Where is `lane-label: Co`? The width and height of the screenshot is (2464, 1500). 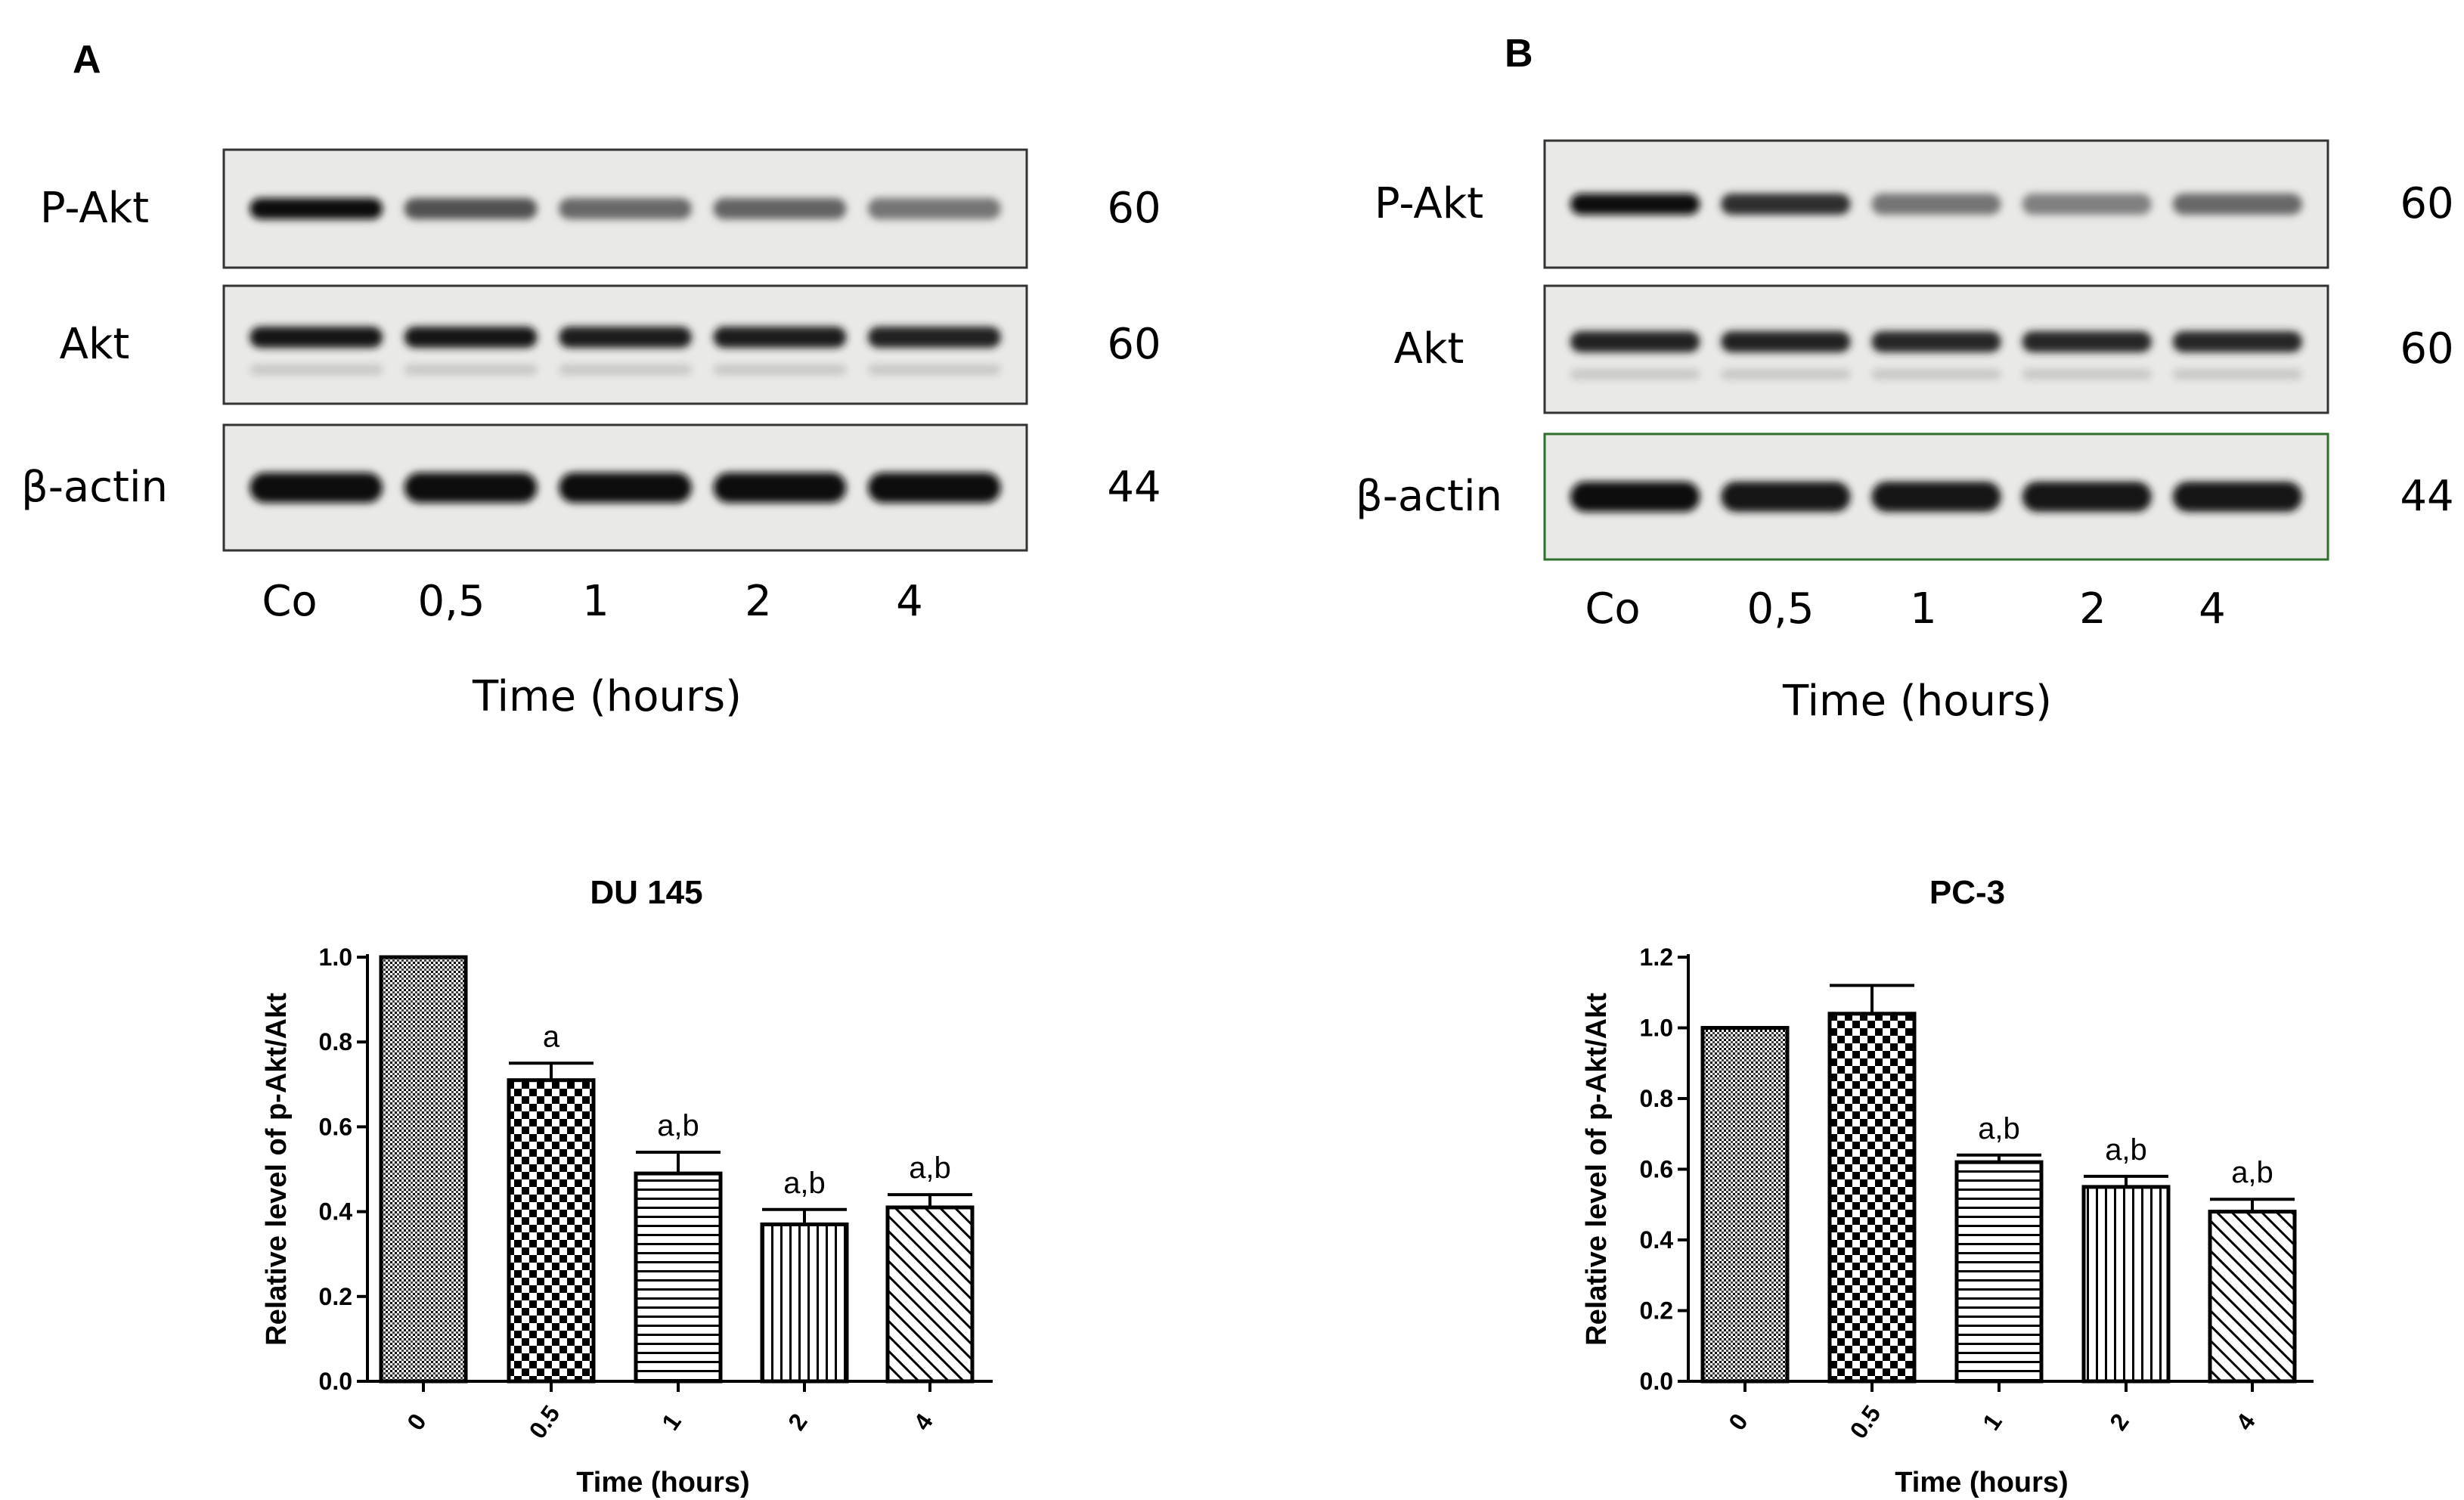 lane-label: Co is located at coordinates (1612, 609).